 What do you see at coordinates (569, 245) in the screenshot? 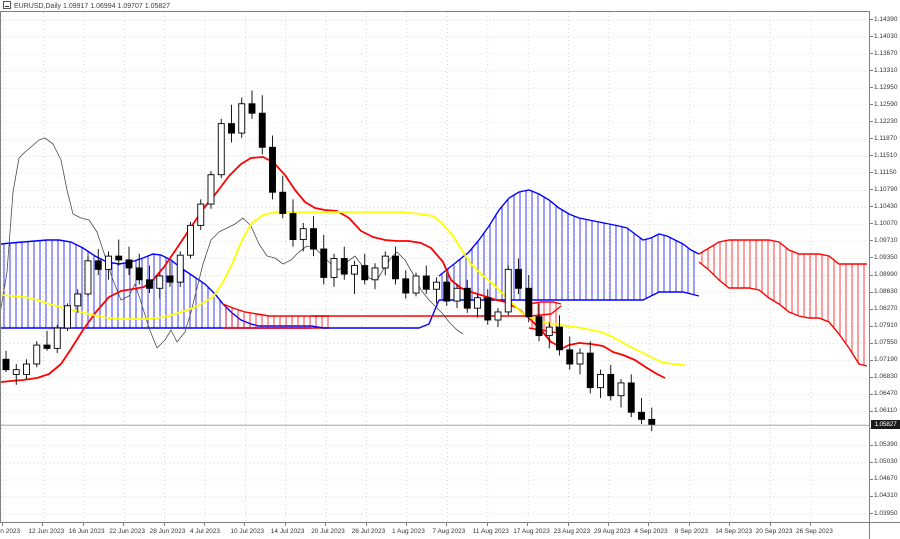
I see `cloud-bullish-right` at bounding box center [569, 245].